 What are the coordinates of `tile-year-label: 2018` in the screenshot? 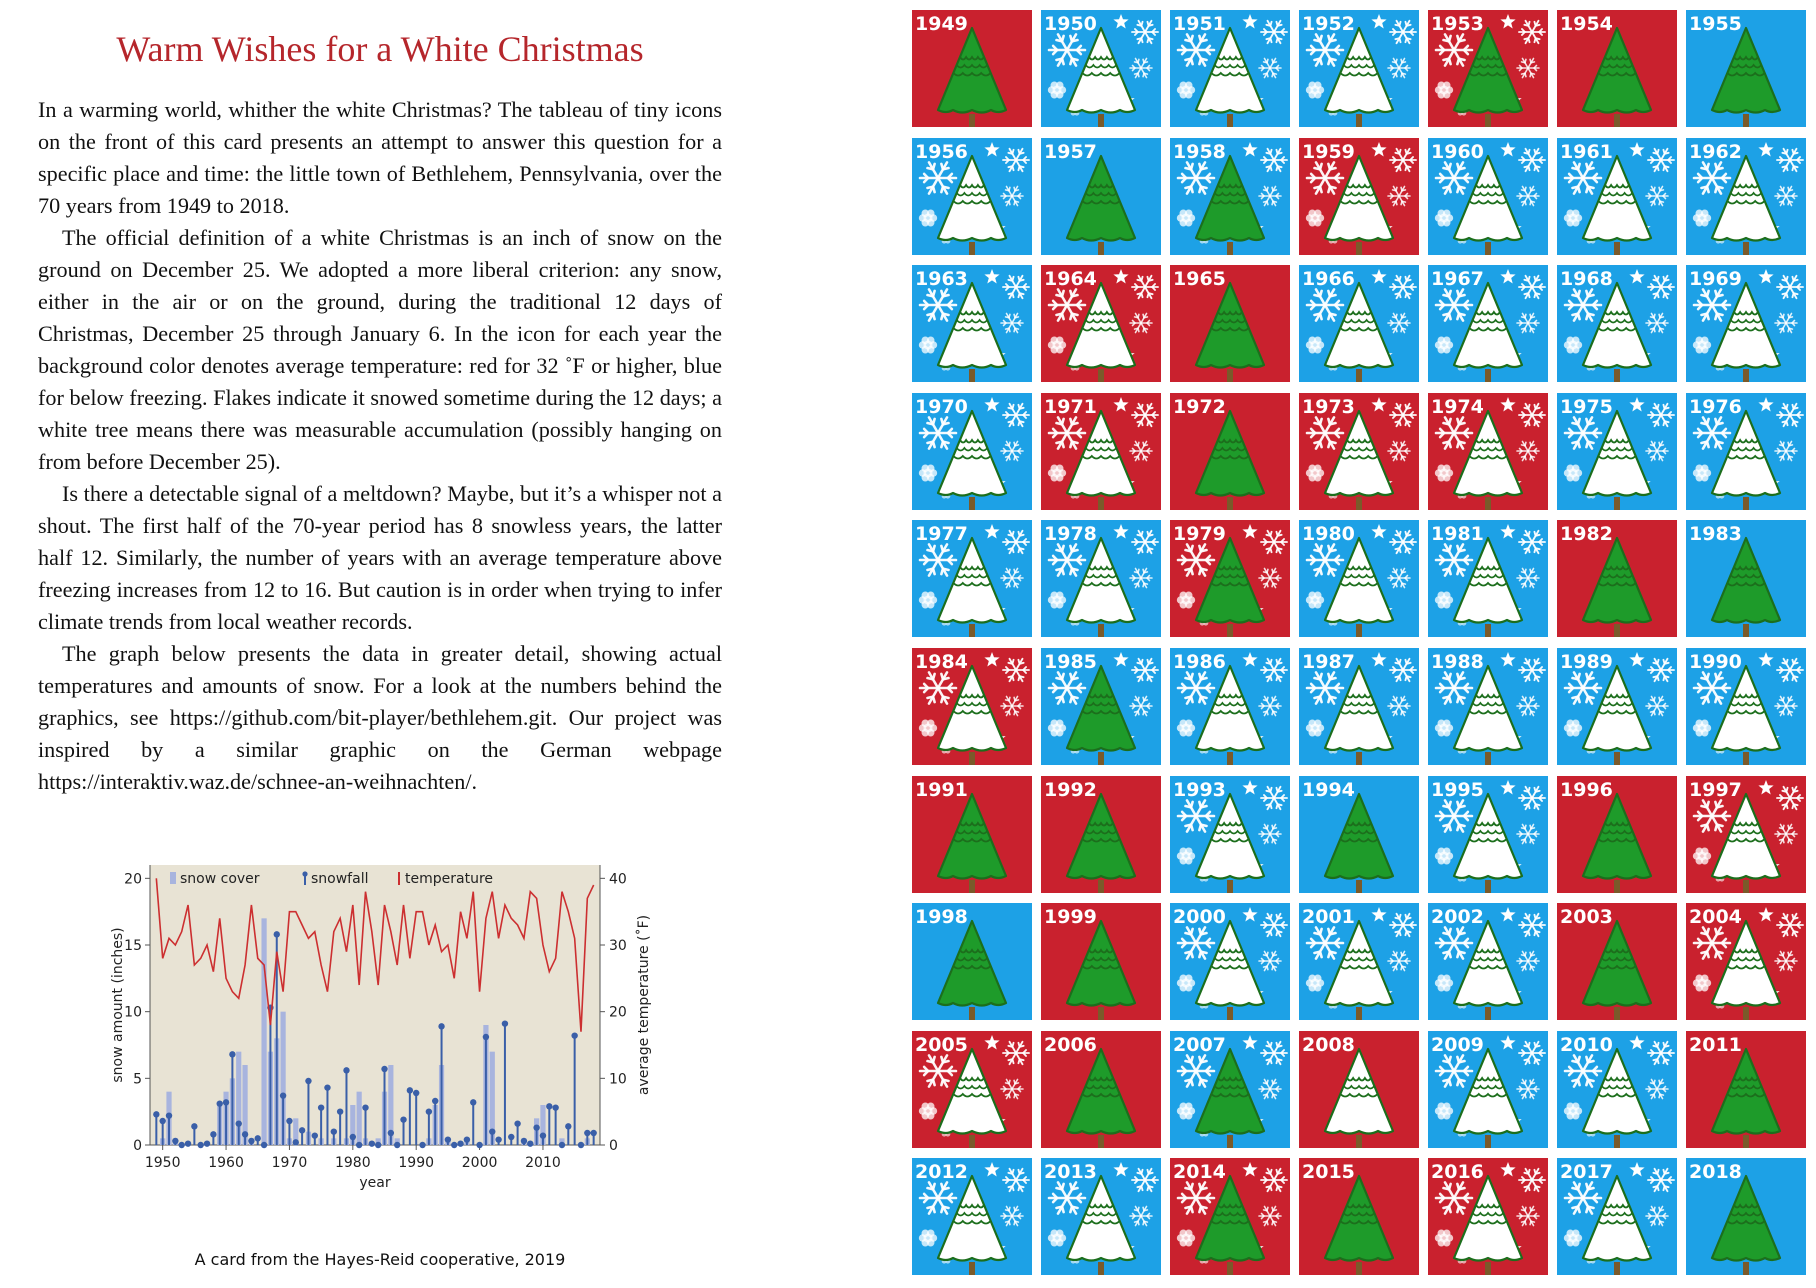 It's located at (1715, 1172).